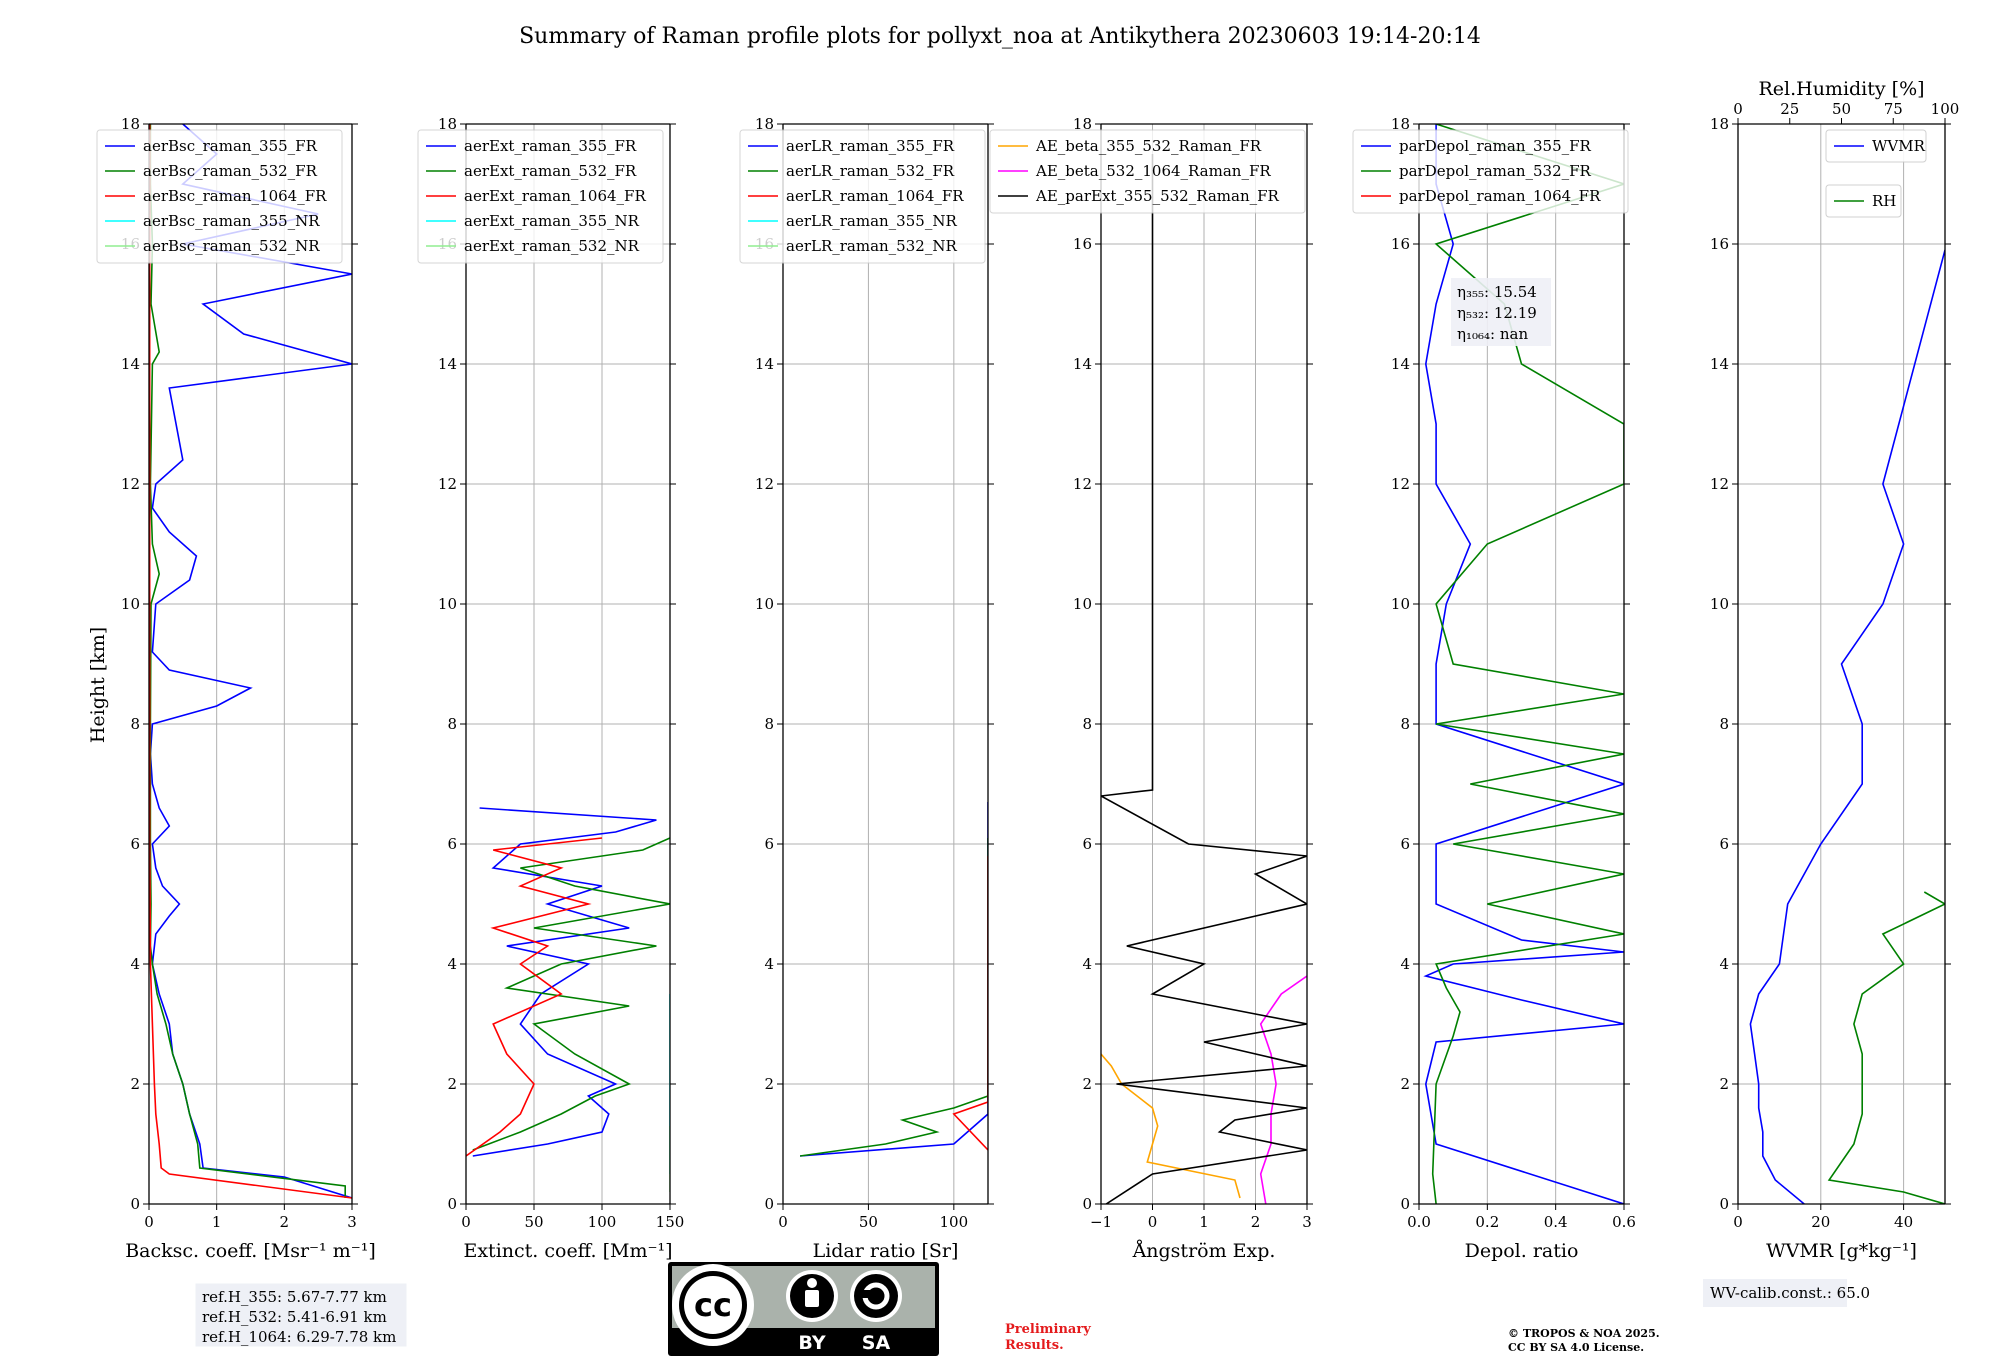 This screenshot has height=1360, width=2000. What do you see at coordinates (970, 1003) in the screenshot?
I see `series-line-aerLR_raman_1064_FR` at bounding box center [970, 1003].